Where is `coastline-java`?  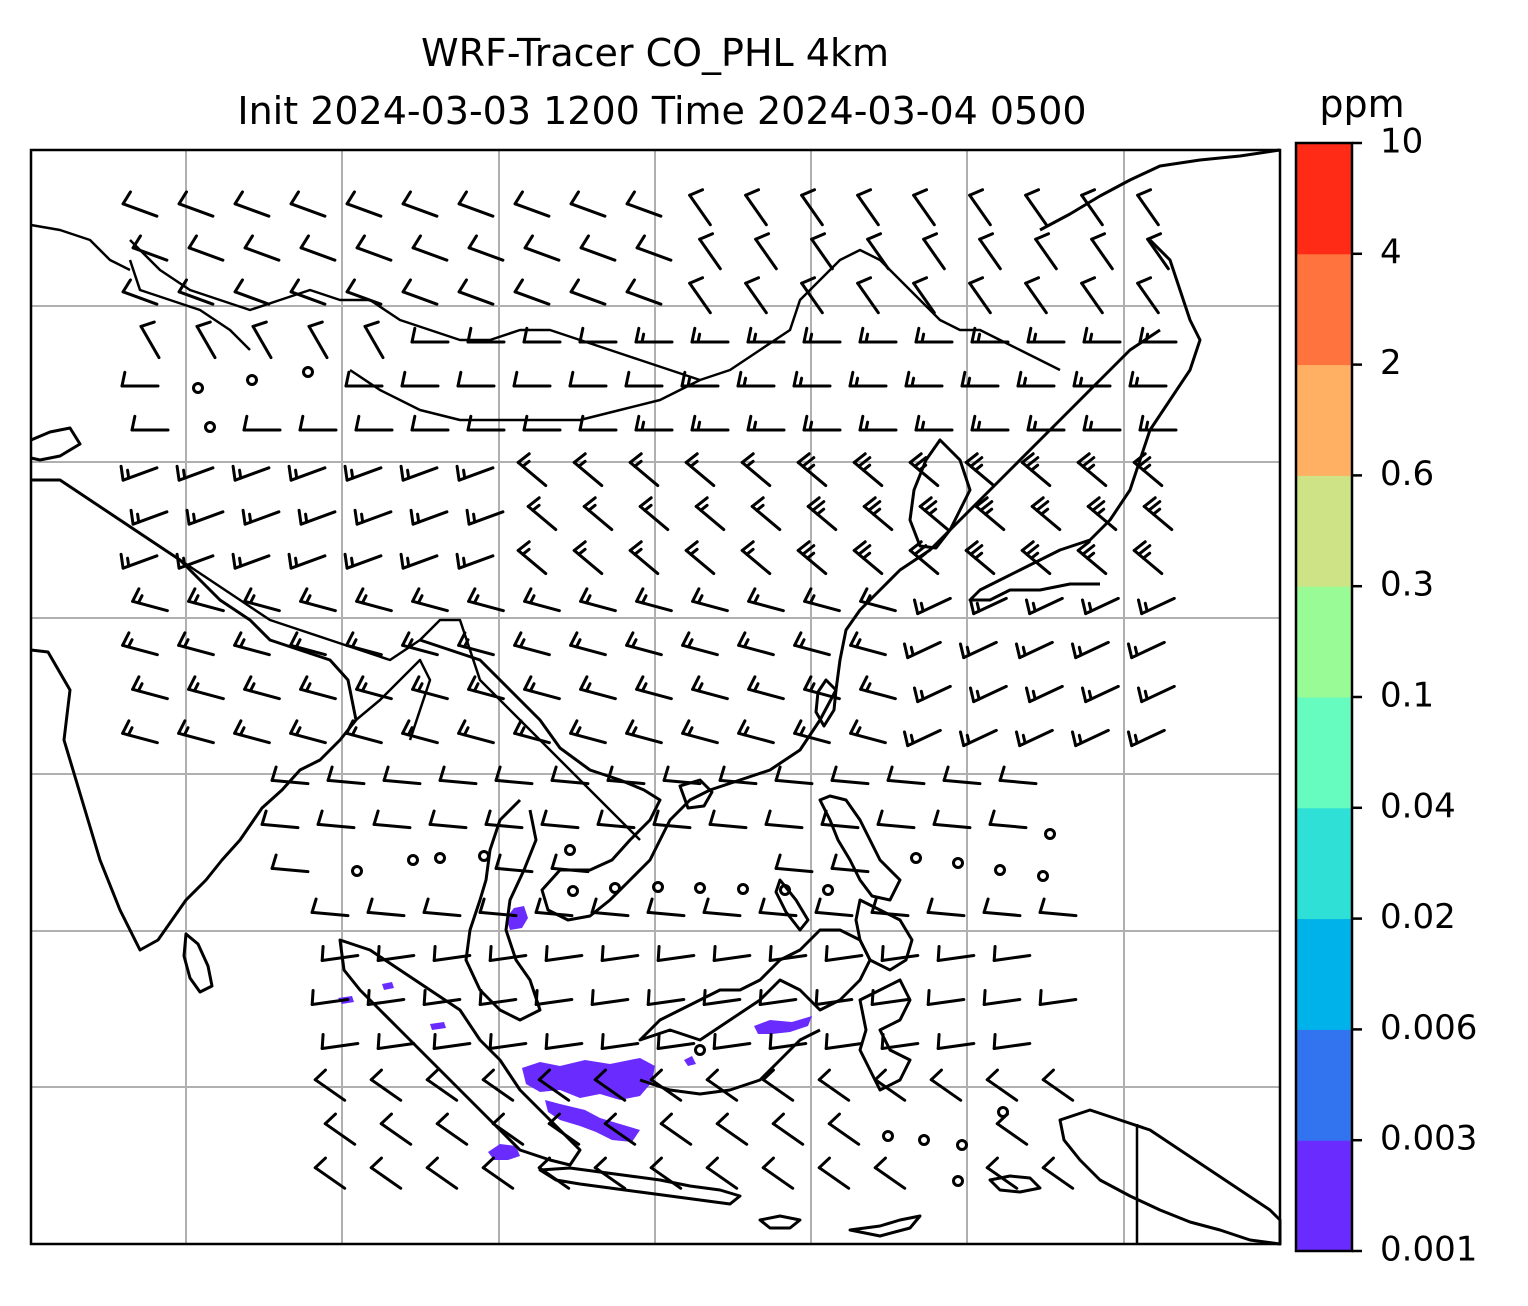
coastline-java is located at coordinates (640, 1186).